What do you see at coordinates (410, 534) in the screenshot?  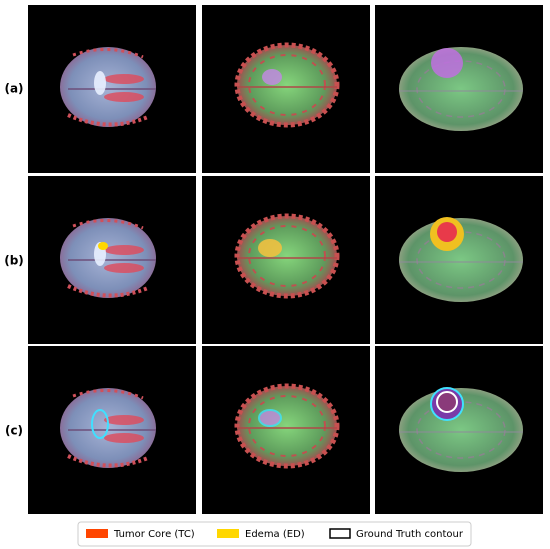 I see `legend-label: Ground Truth contour` at bounding box center [410, 534].